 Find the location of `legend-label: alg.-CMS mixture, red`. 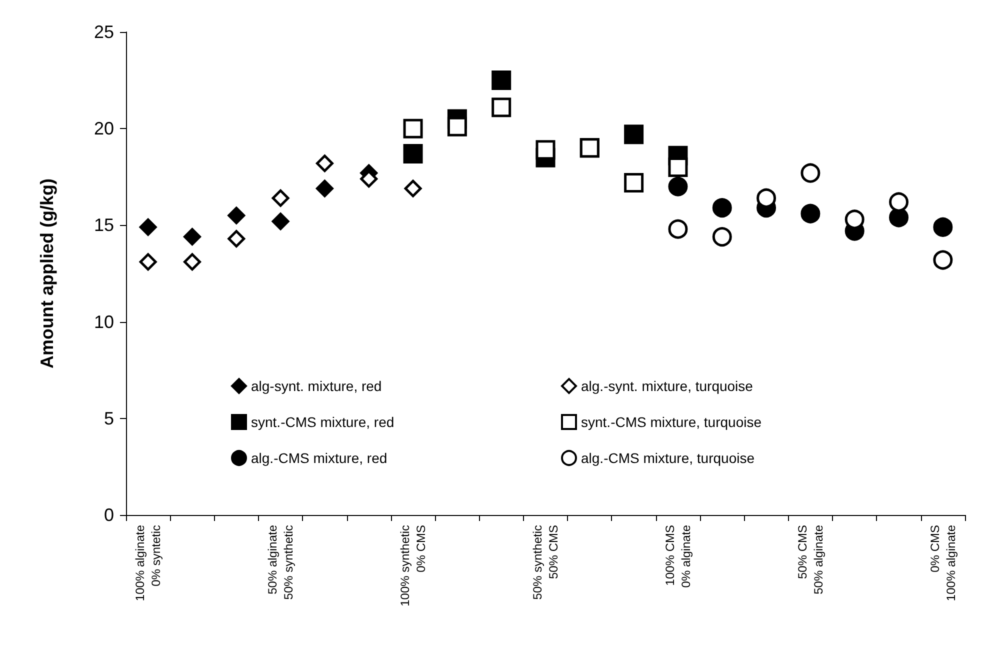

legend-label: alg.-CMS mixture, red is located at coordinates (319, 458).